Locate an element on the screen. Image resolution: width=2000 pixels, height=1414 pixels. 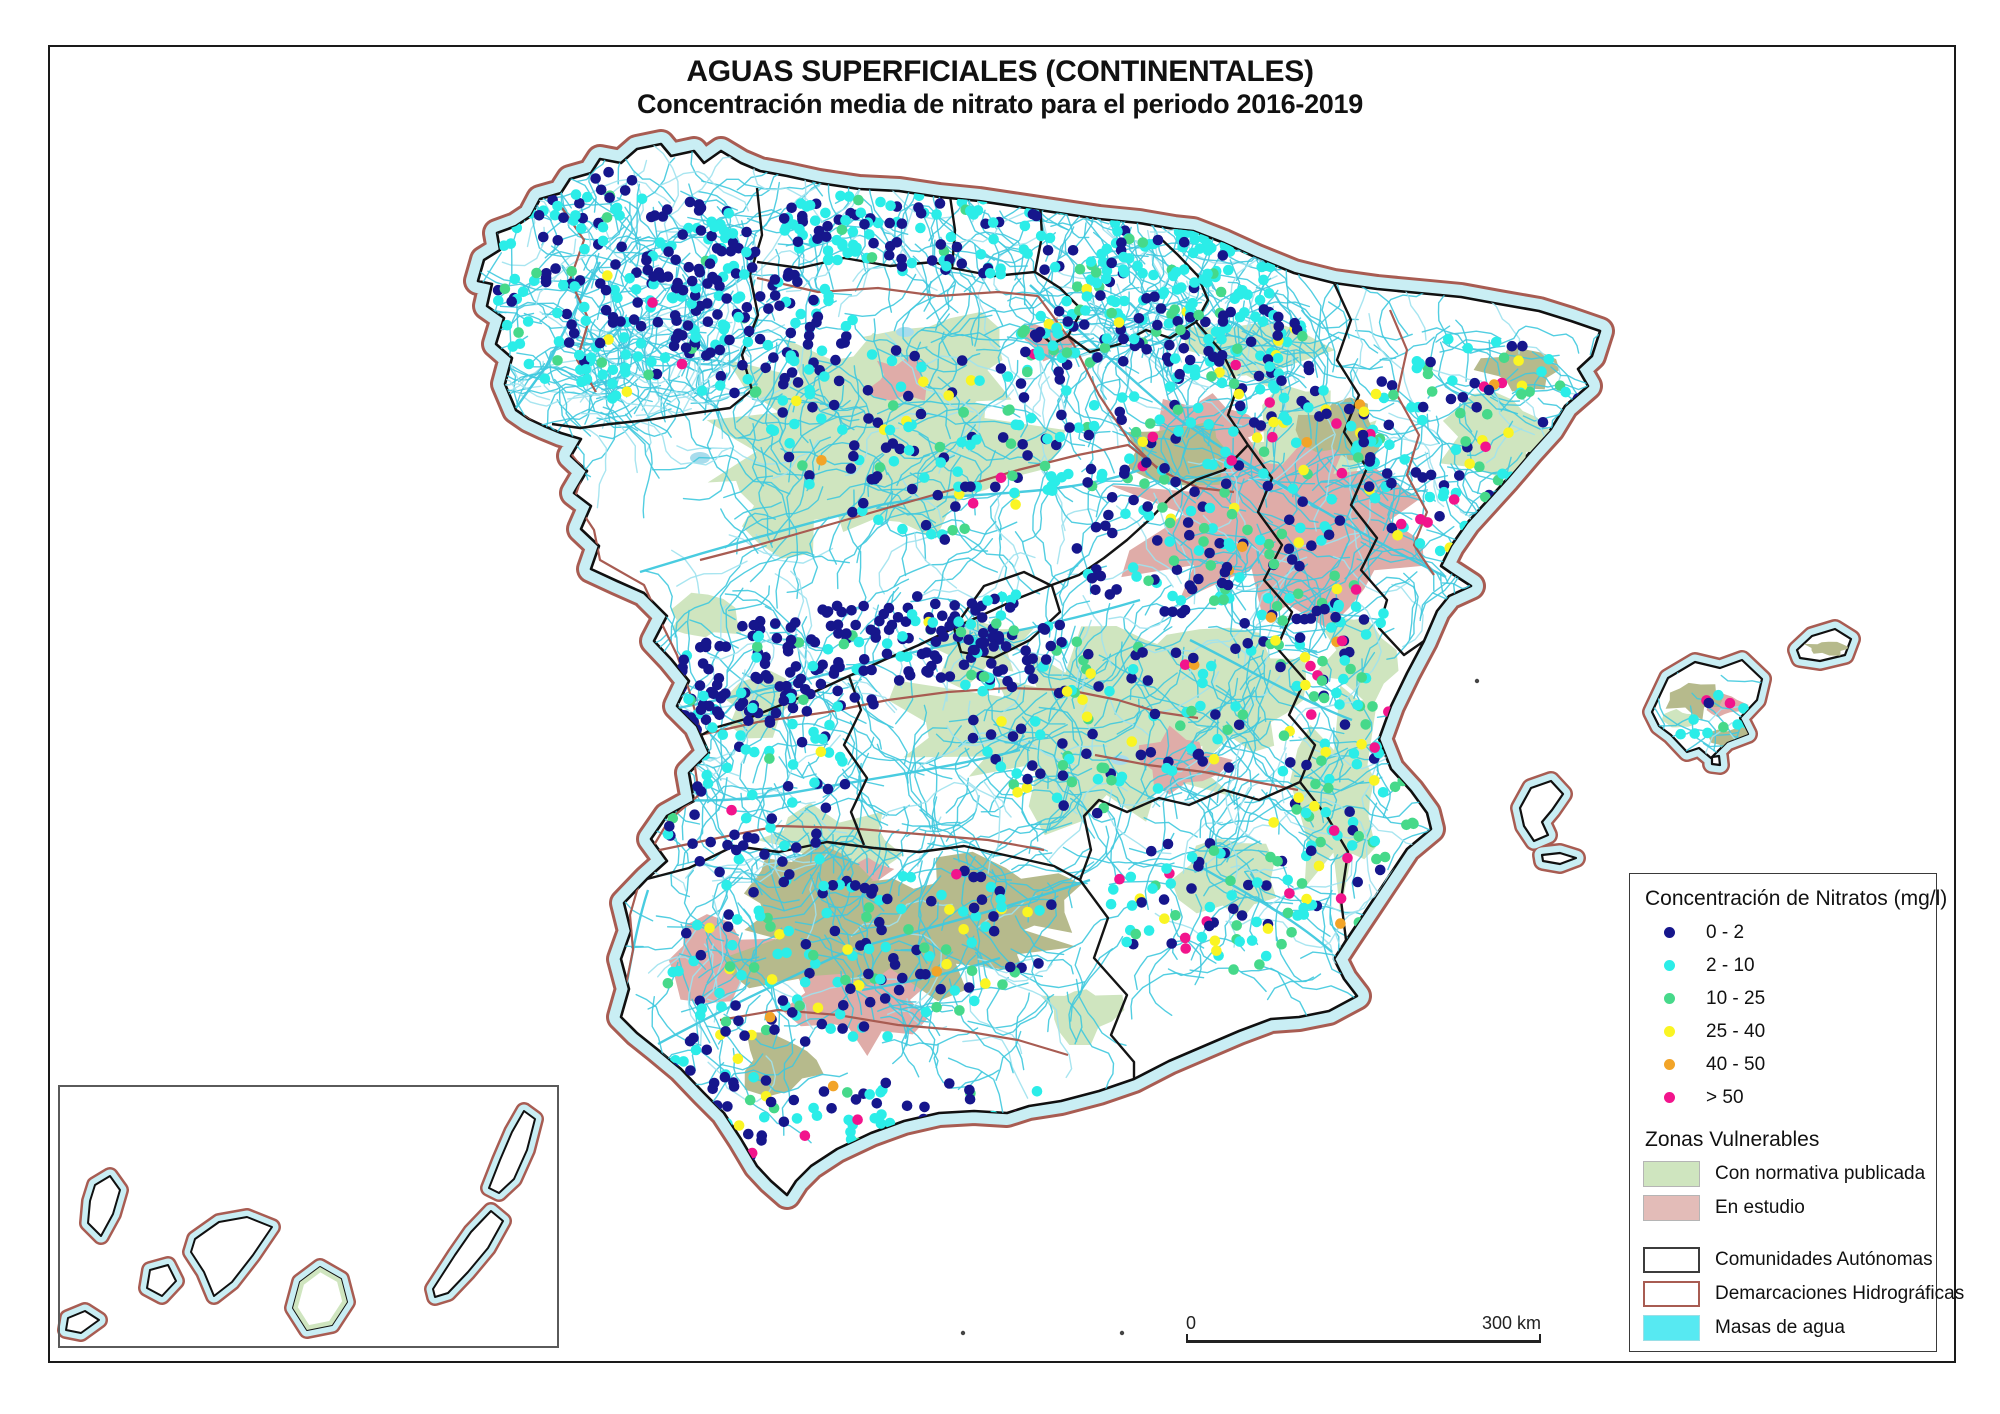
legend-boundary-row: Comunidades Autónomas is located at coordinates (1783, 1260).